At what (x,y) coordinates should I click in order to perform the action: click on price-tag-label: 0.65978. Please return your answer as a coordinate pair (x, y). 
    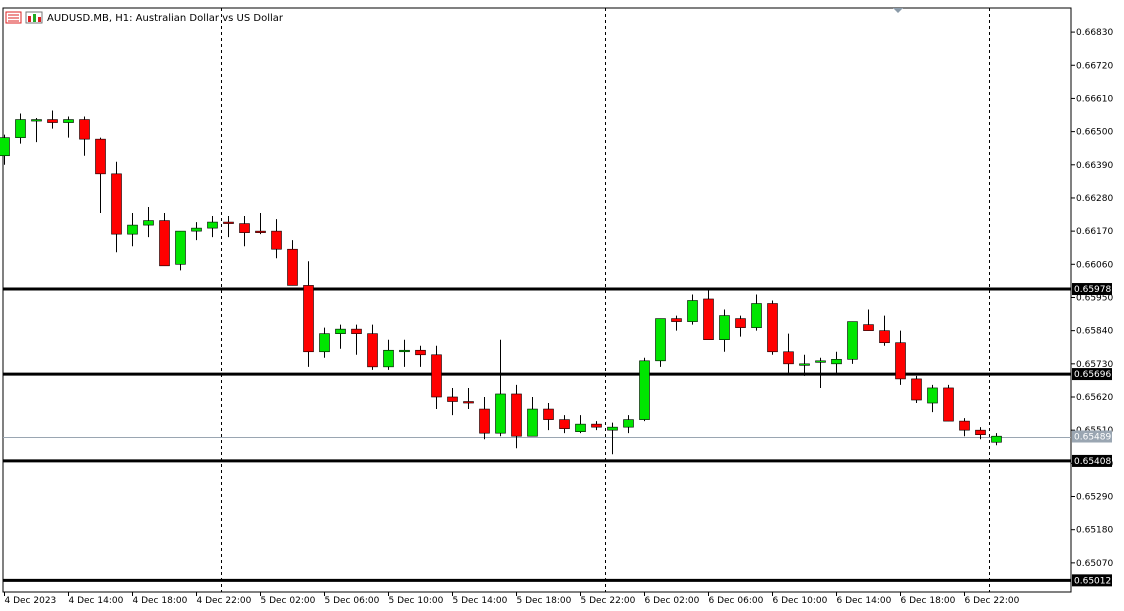
    Looking at the image, I should click on (1092, 290).